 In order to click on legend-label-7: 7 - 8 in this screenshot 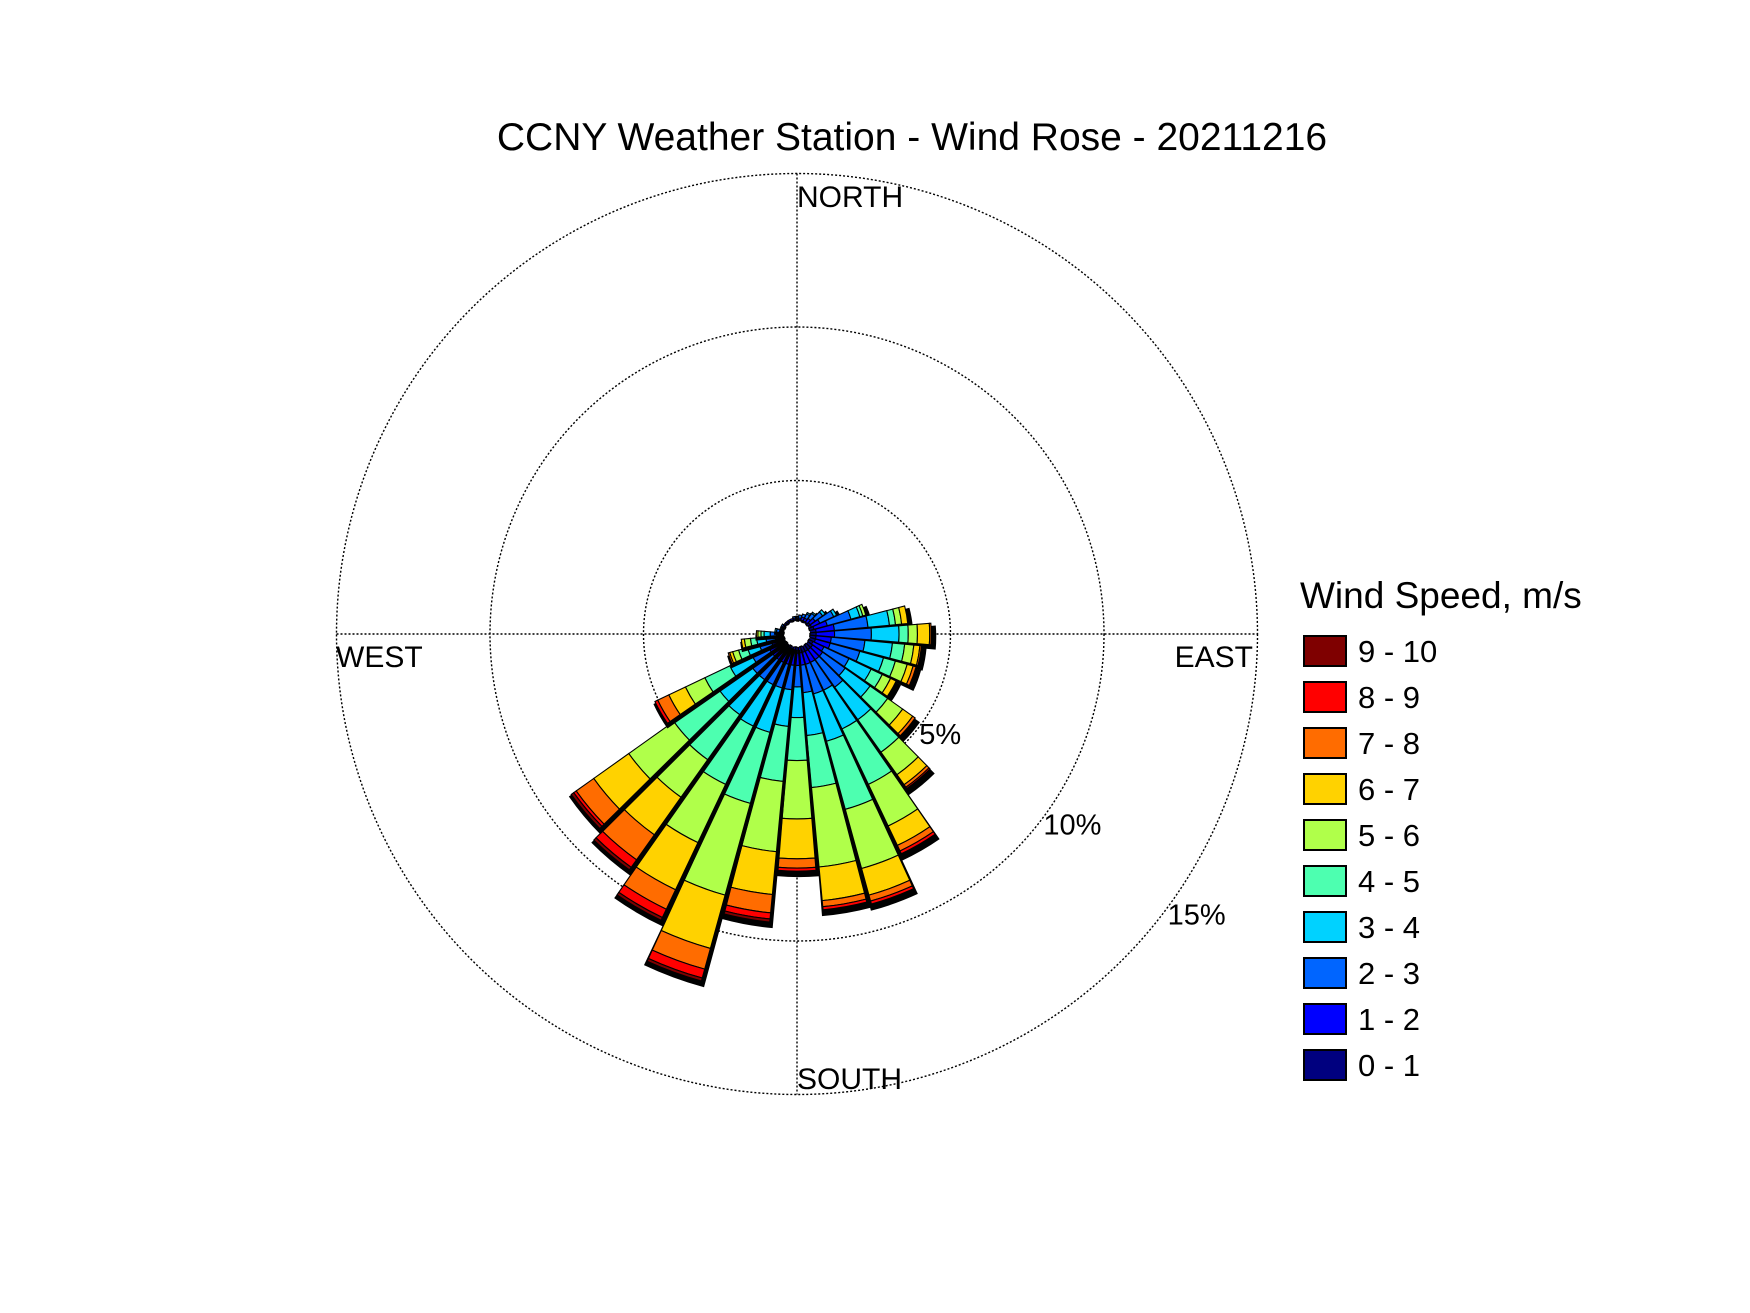, I will do `click(1389, 743)`.